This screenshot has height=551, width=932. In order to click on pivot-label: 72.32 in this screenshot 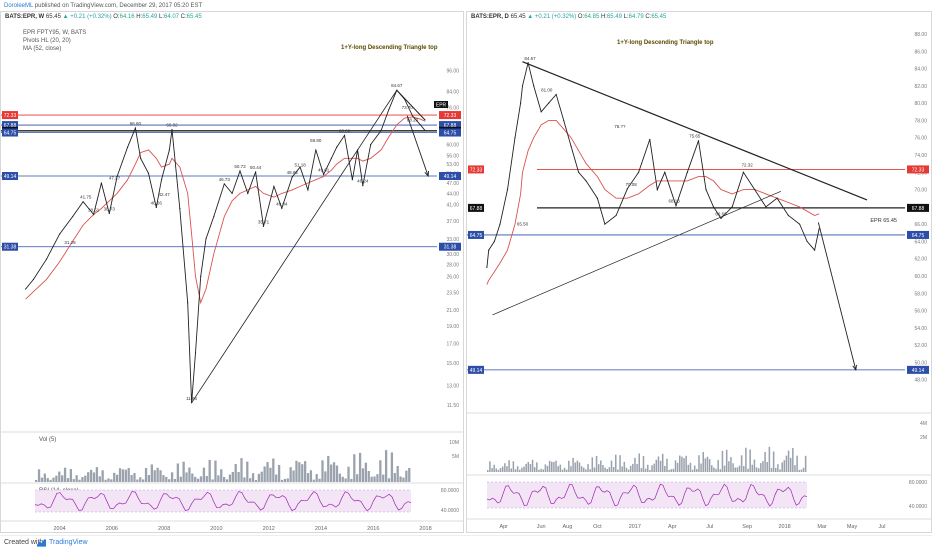, I will do `click(748, 165)`.